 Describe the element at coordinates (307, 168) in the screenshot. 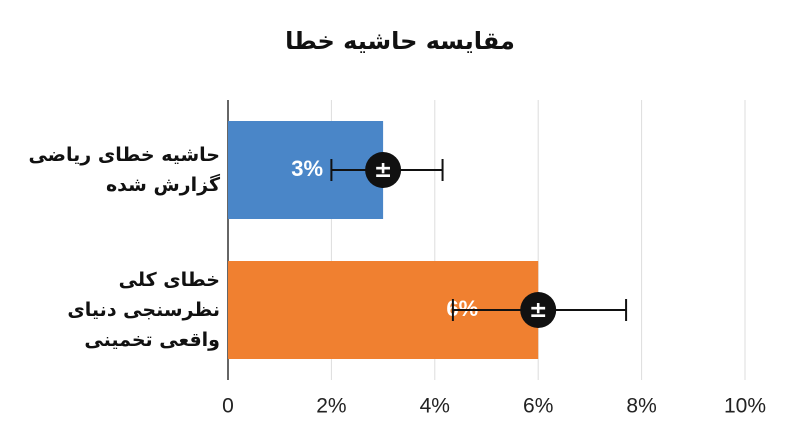

I see `value-label: 3%` at that location.